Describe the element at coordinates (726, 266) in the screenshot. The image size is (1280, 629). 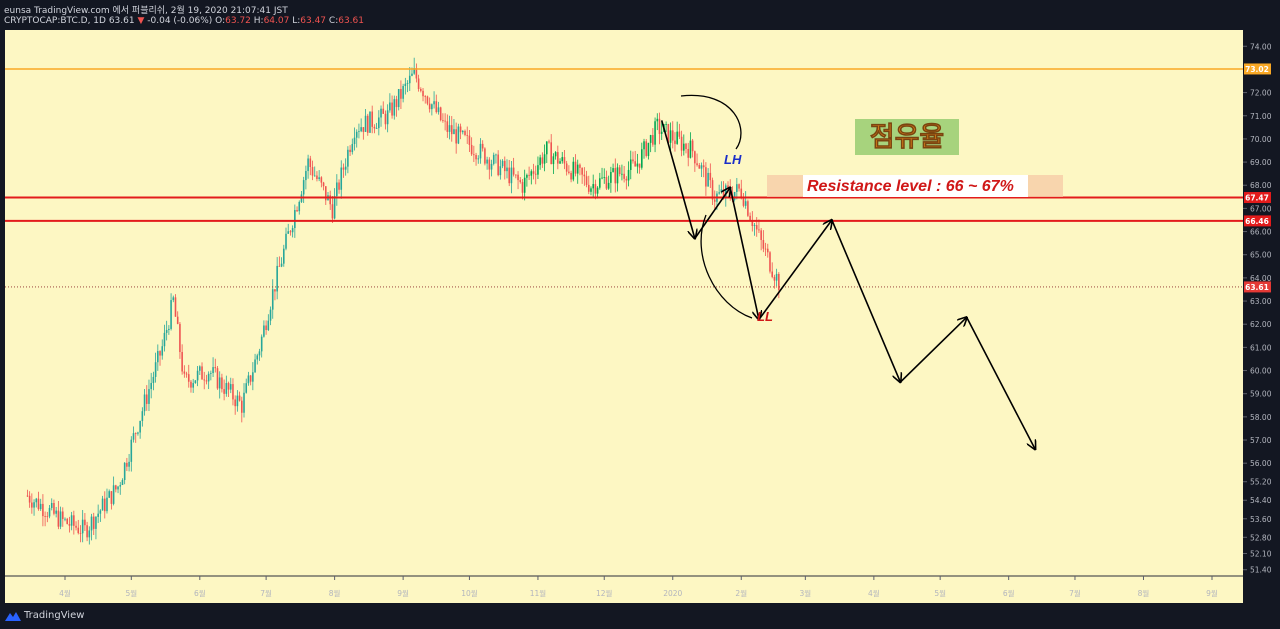
I see `ll-arc` at that location.